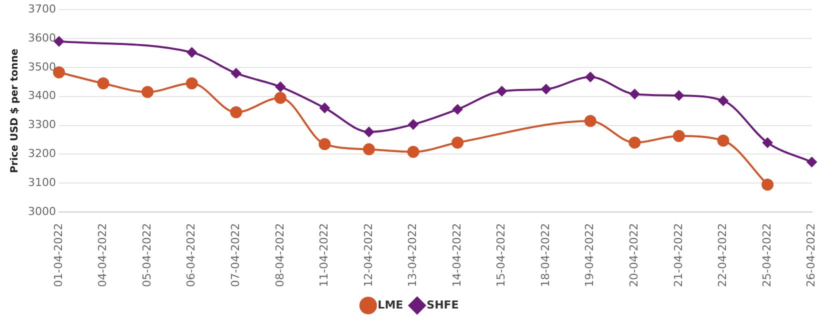 Image resolution: width=828 pixels, height=321 pixels. I want to click on x-tick-label: 06-04-2022, so click(191, 255).